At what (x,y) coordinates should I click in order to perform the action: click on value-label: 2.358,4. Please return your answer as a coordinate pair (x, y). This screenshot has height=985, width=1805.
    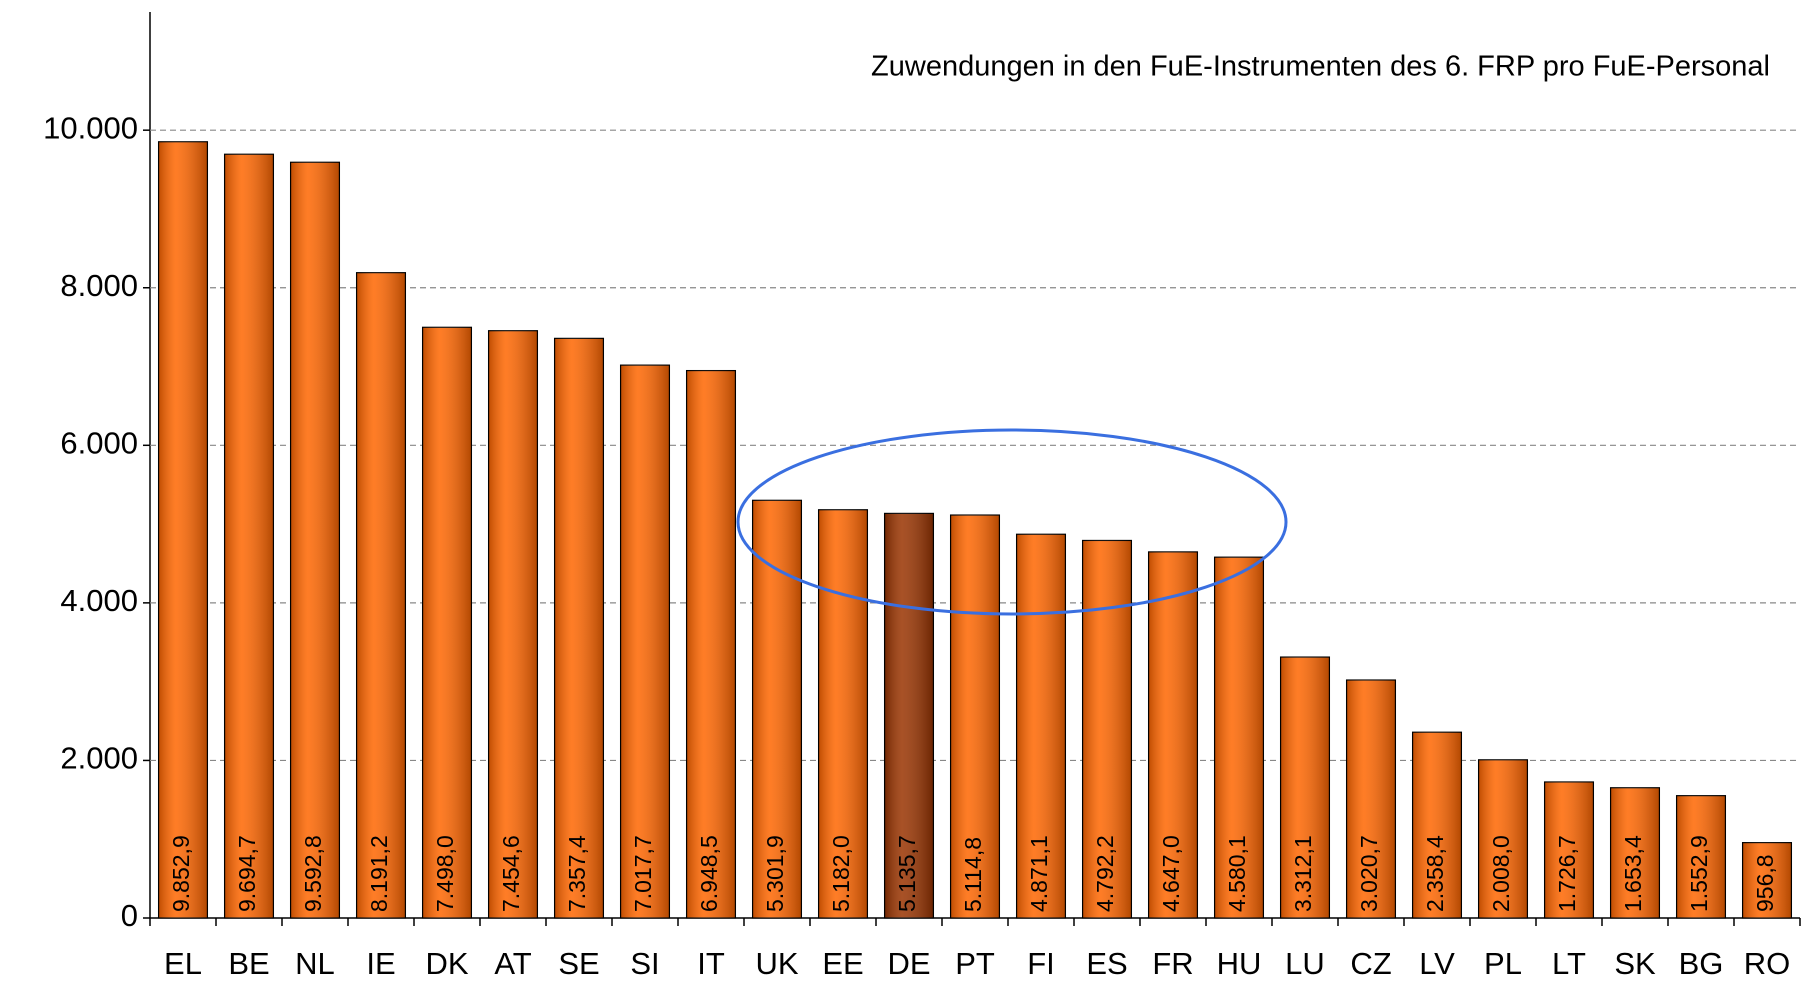
    Looking at the image, I should click on (1435, 873).